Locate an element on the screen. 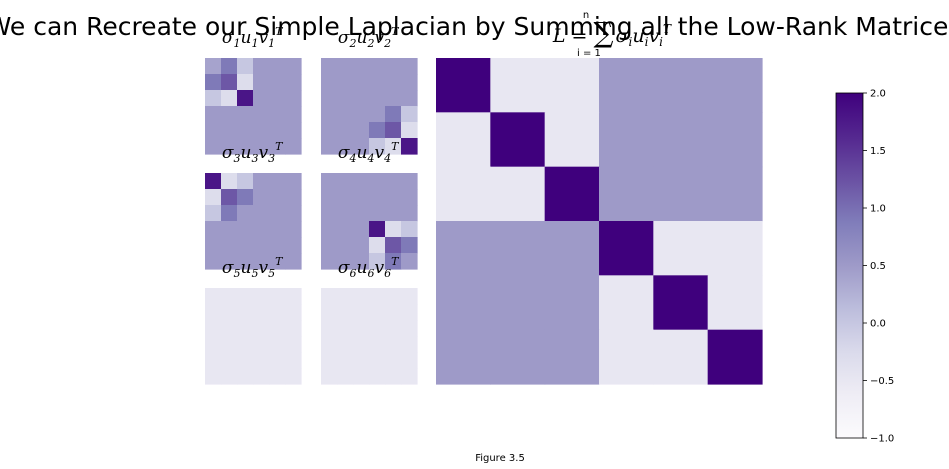  figure-caption: Figure 3.5 is located at coordinates (500, 458).